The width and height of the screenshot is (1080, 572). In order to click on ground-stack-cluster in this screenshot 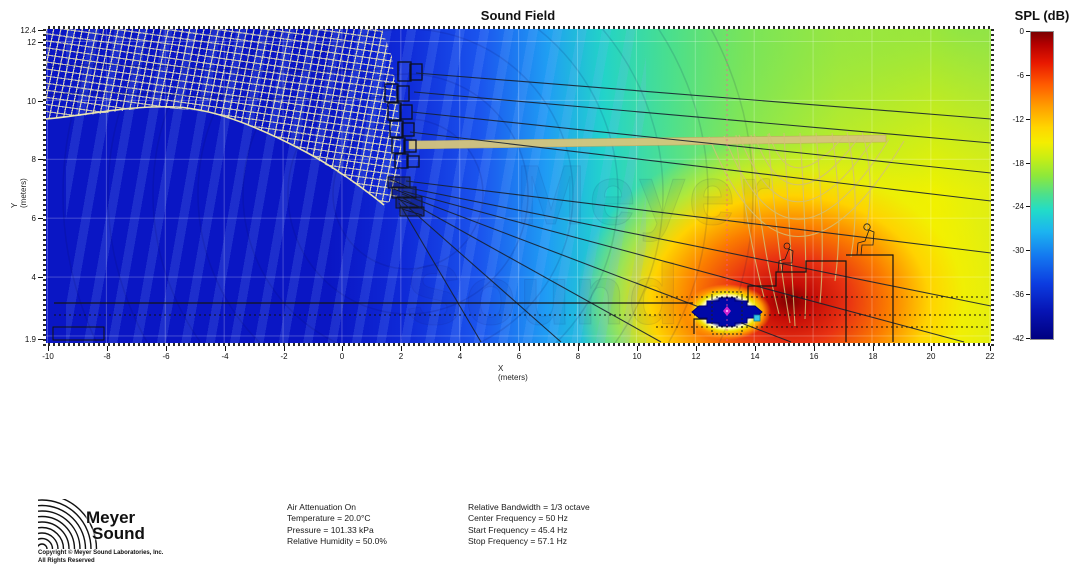, I will do `click(406, 196)`.